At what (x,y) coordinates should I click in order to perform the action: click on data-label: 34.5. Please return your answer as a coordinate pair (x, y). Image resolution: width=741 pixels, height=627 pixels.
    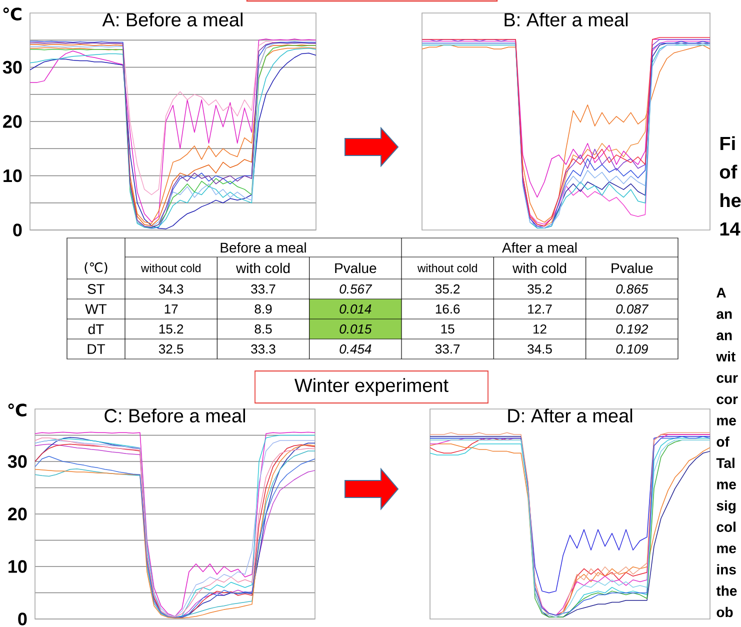
    Looking at the image, I should click on (540, 349).